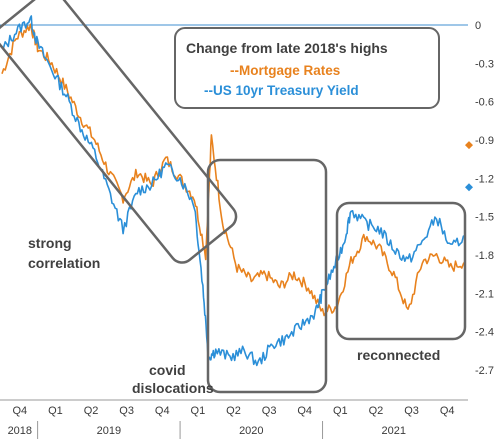  What do you see at coordinates (484, 333) in the screenshot?
I see `y-tick-label: -2.4` at bounding box center [484, 333].